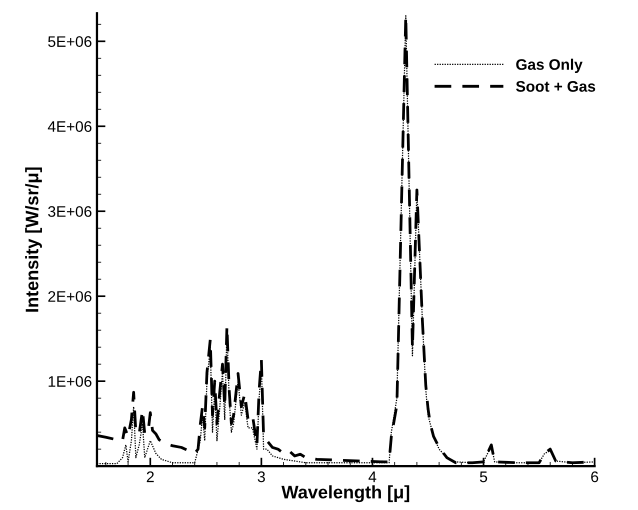 The width and height of the screenshot is (638, 510). I want to click on y-axis-title: Intensity [W/sr/μ], so click(33, 239).